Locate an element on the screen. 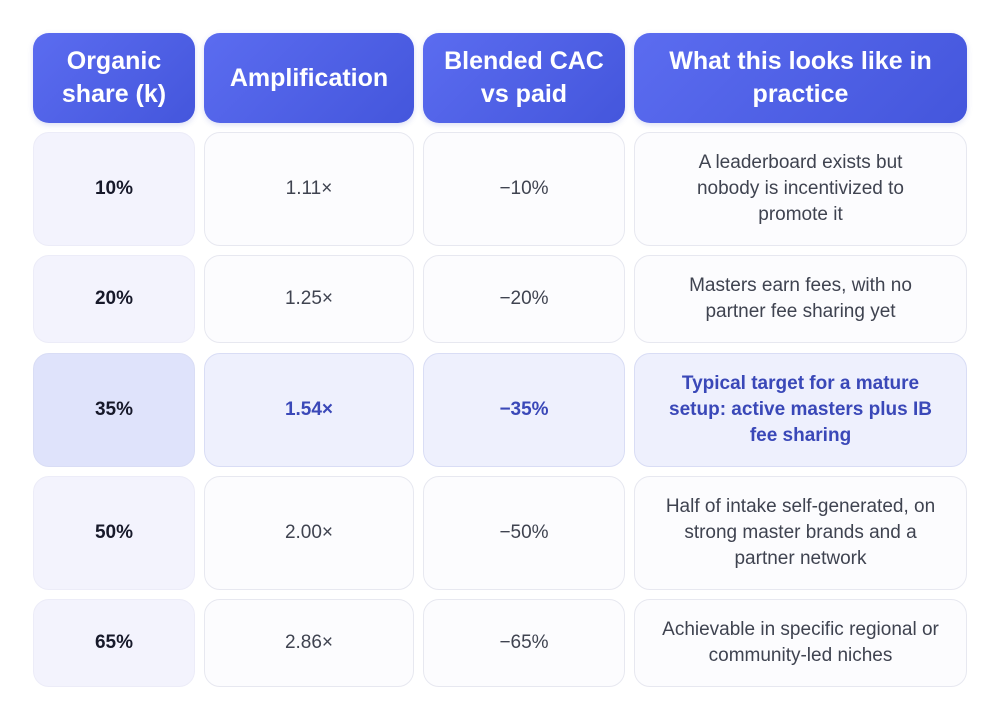 This screenshot has width=1000, height=721. cac-value: −50% is located at coordinates (524, 532).